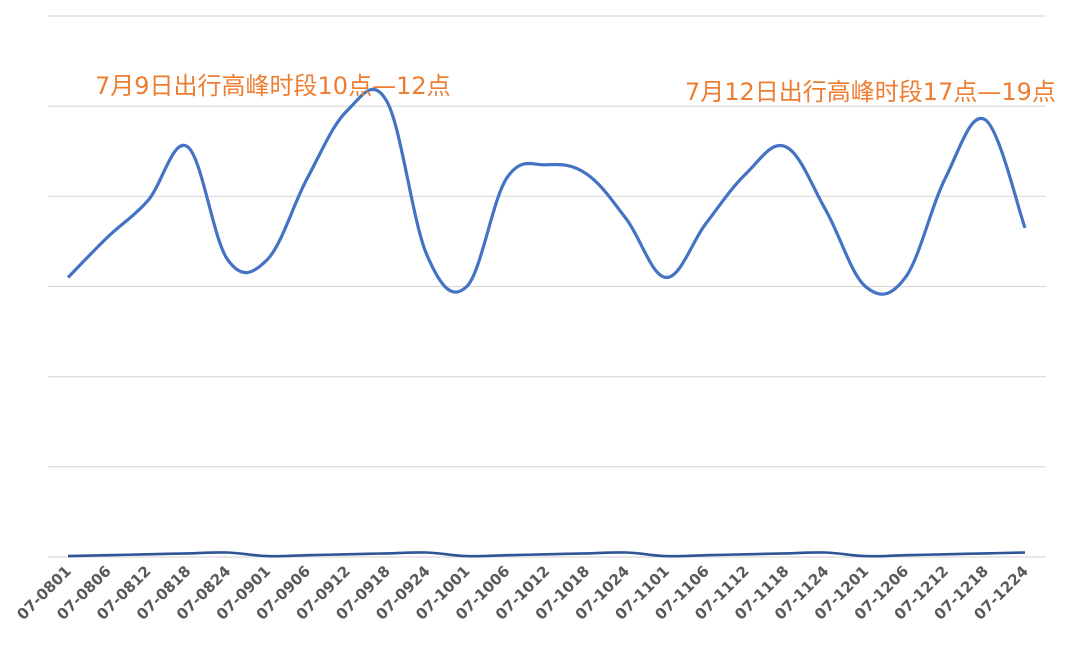 This screenshot has height=656, width=1080. What do you see at coordinates (870, 92) in the screenshot?
I see `annotation-july-12: 7月12日出行高峰时段17点—19点` at bounding box center [870, 92].